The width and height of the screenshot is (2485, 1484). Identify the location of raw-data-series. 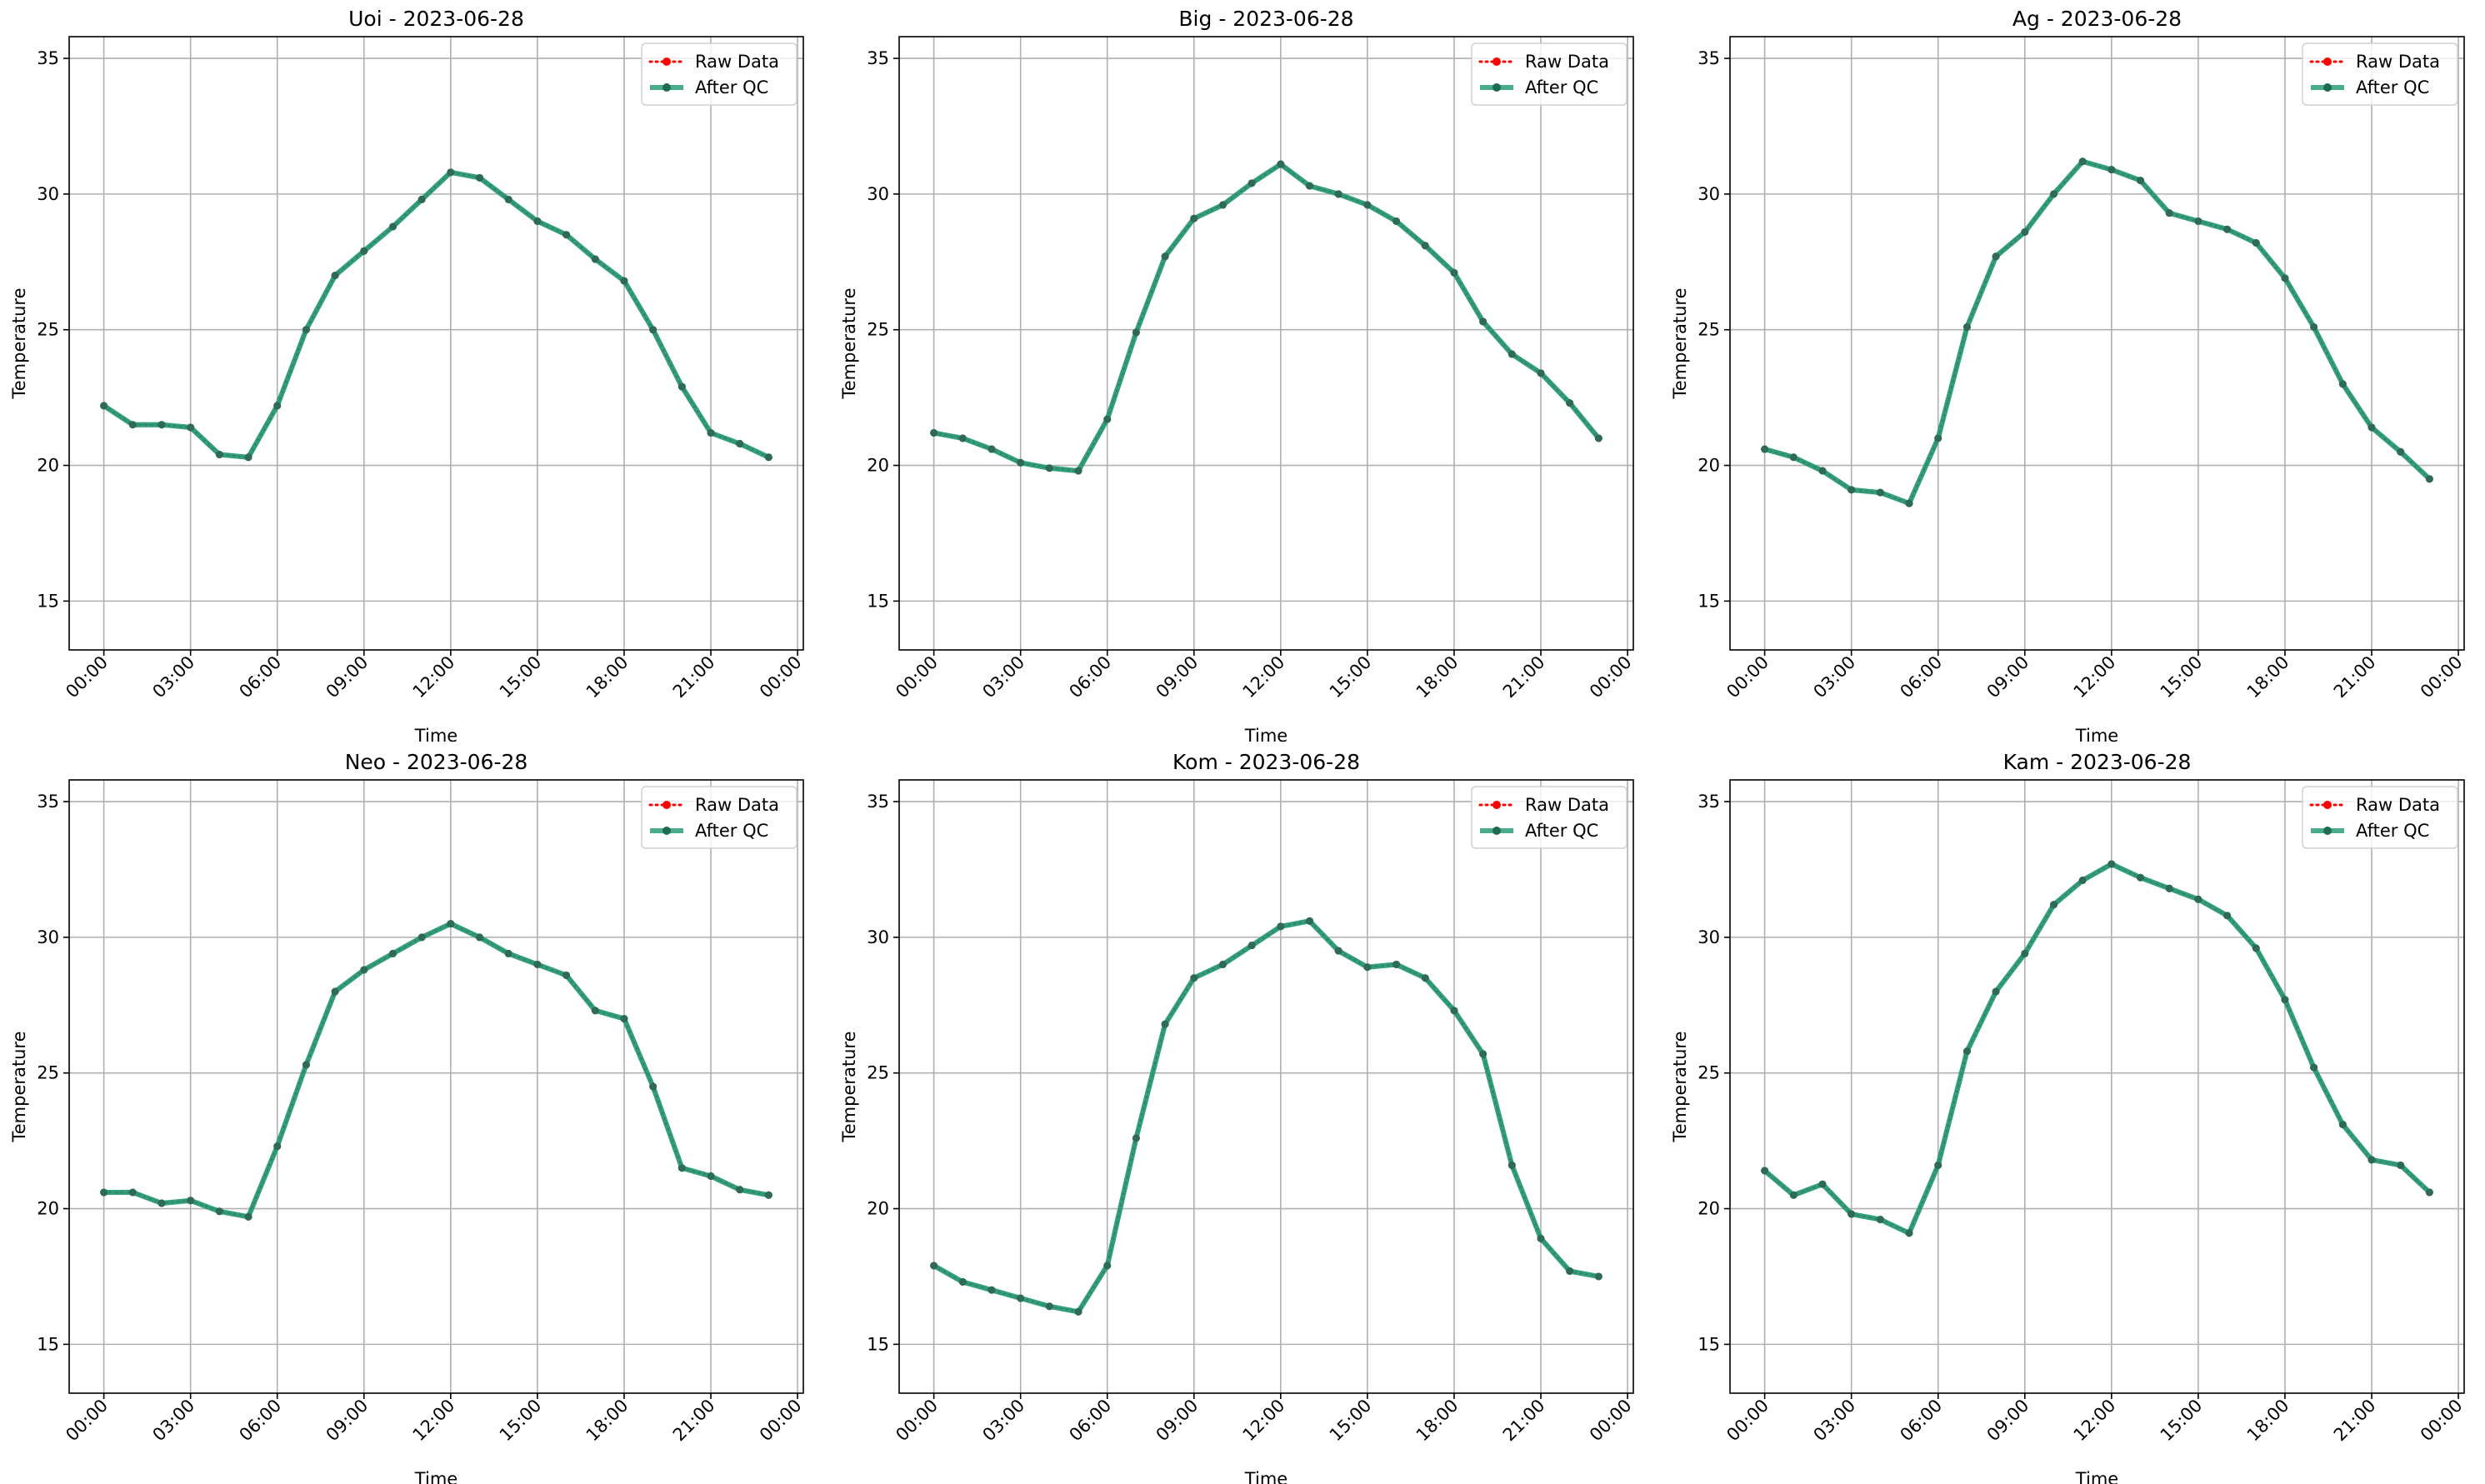
(2097, 1048).